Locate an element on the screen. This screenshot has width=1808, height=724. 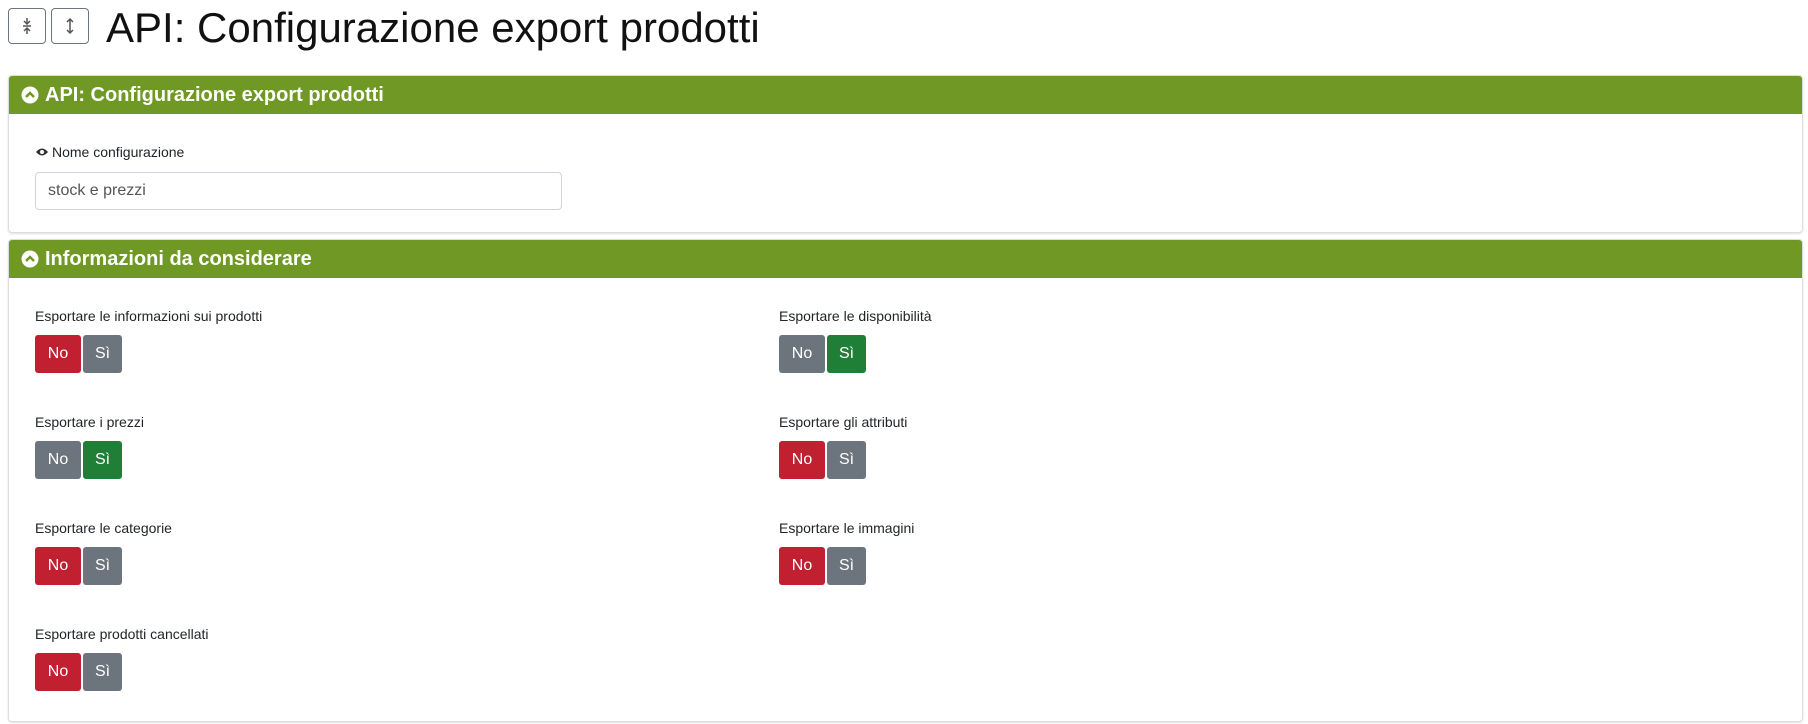
field-label-wrap: Nome configurazione is located at coordinates (109, 152).